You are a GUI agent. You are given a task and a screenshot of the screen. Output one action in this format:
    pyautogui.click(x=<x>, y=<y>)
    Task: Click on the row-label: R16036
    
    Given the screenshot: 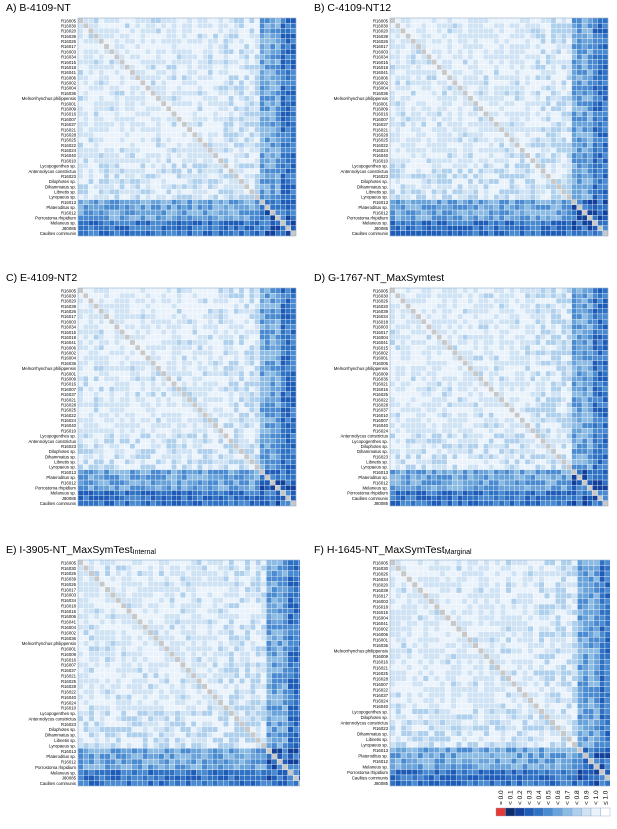 What is the action you would take?
    pyautogui.click(x=381, y=93)
    